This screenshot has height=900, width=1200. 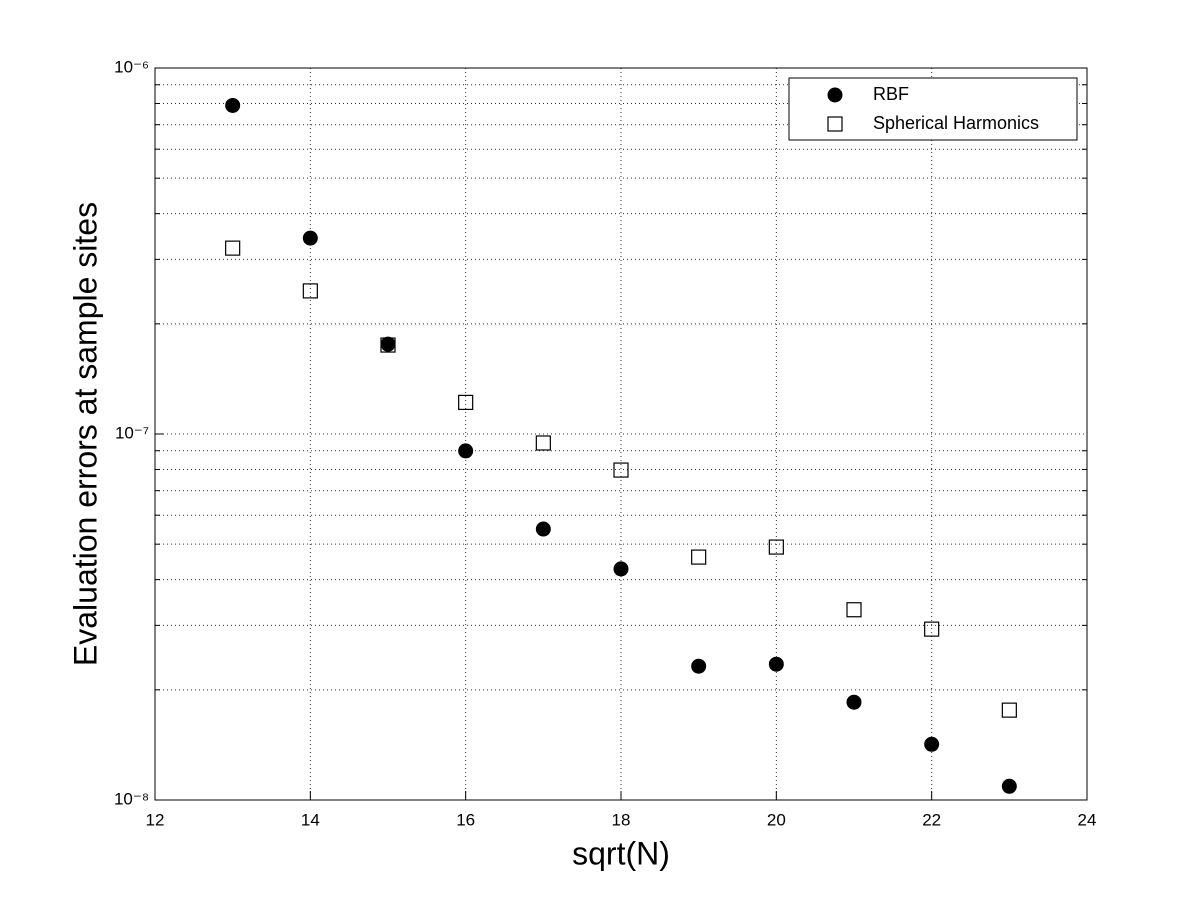 What do you see at coordinates (891, 94) in the screenshot?
I see `legend-text: RBF` at bounding box center [891, 94].